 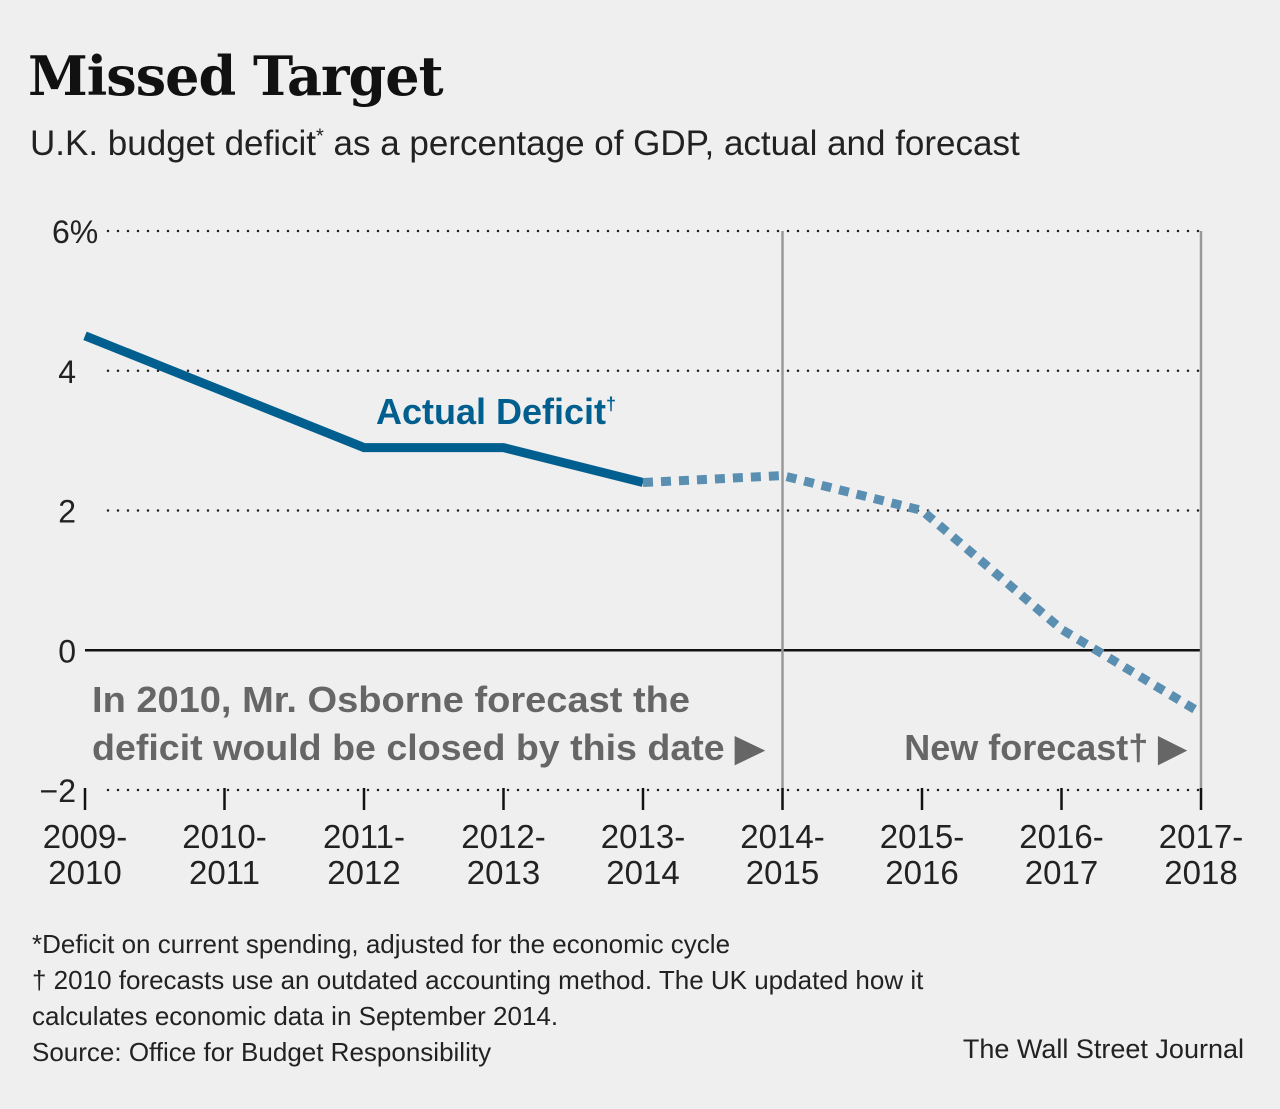 What do you see at coordinates (1201, 854) in the screenshot?
I see `x-tick-label: 2017-2018` at bounding box center [1201, 854].